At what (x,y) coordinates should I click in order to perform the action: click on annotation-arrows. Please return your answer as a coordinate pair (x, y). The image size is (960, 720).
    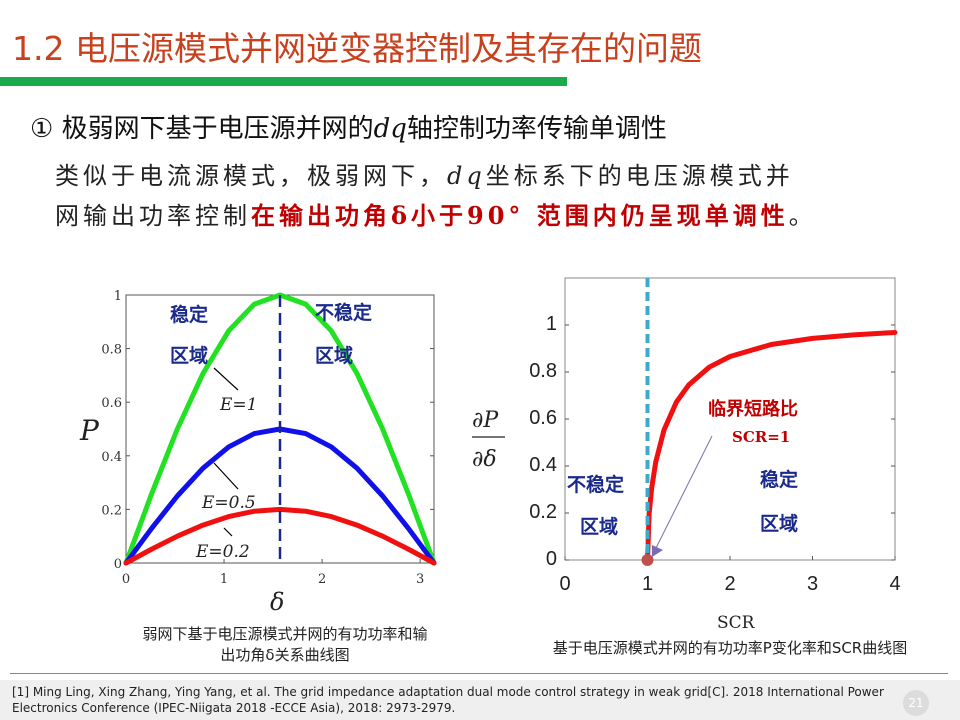
    Looking at the image, I should click on (226, 452).